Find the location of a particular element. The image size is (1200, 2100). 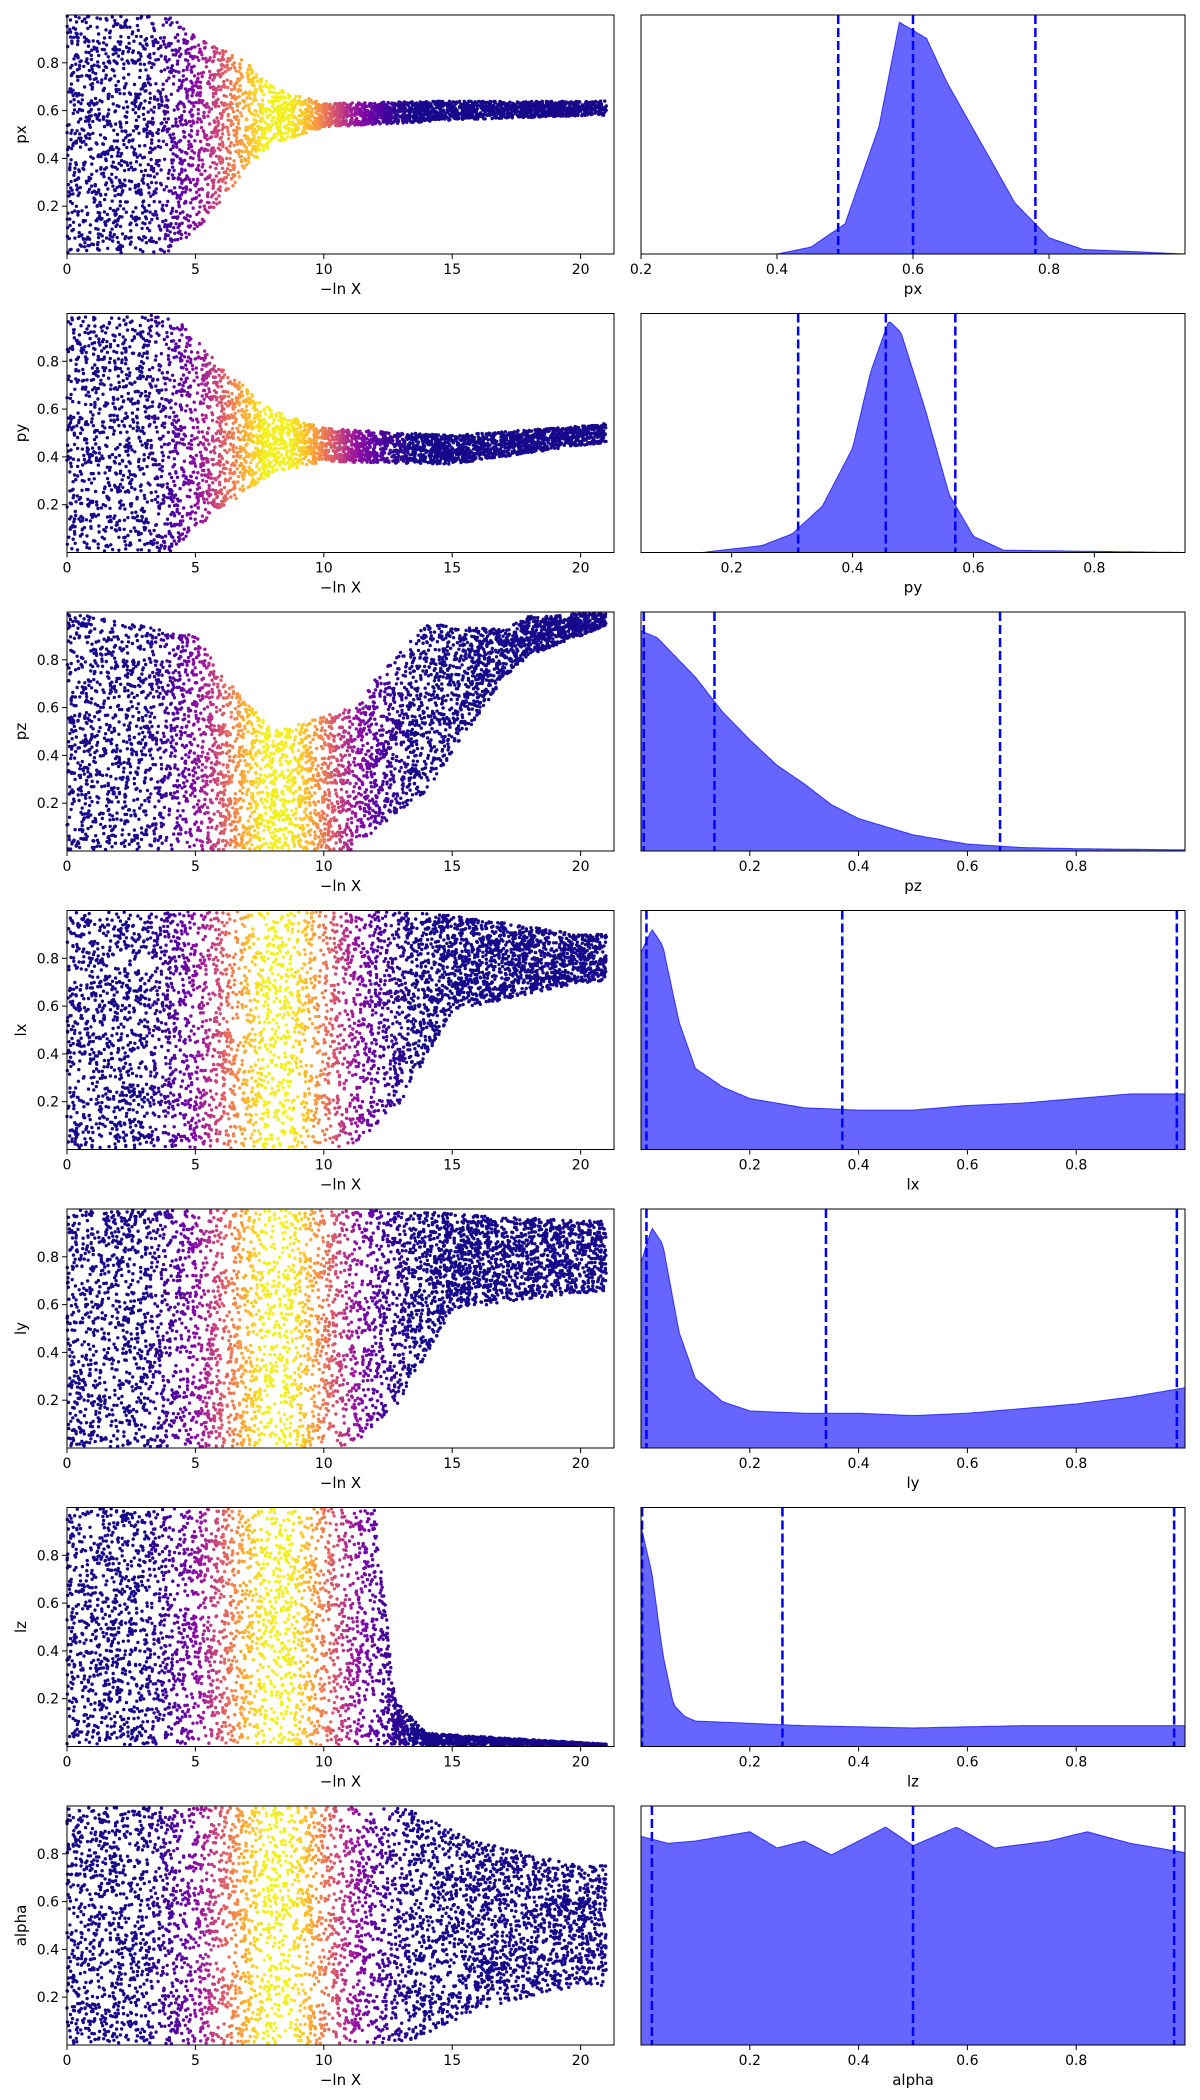

scatter-panel-lz: 0 5 10 15 20 0.2 0.4 0.6 0.8 −ln X lz is located at coordinates (313, 1649).